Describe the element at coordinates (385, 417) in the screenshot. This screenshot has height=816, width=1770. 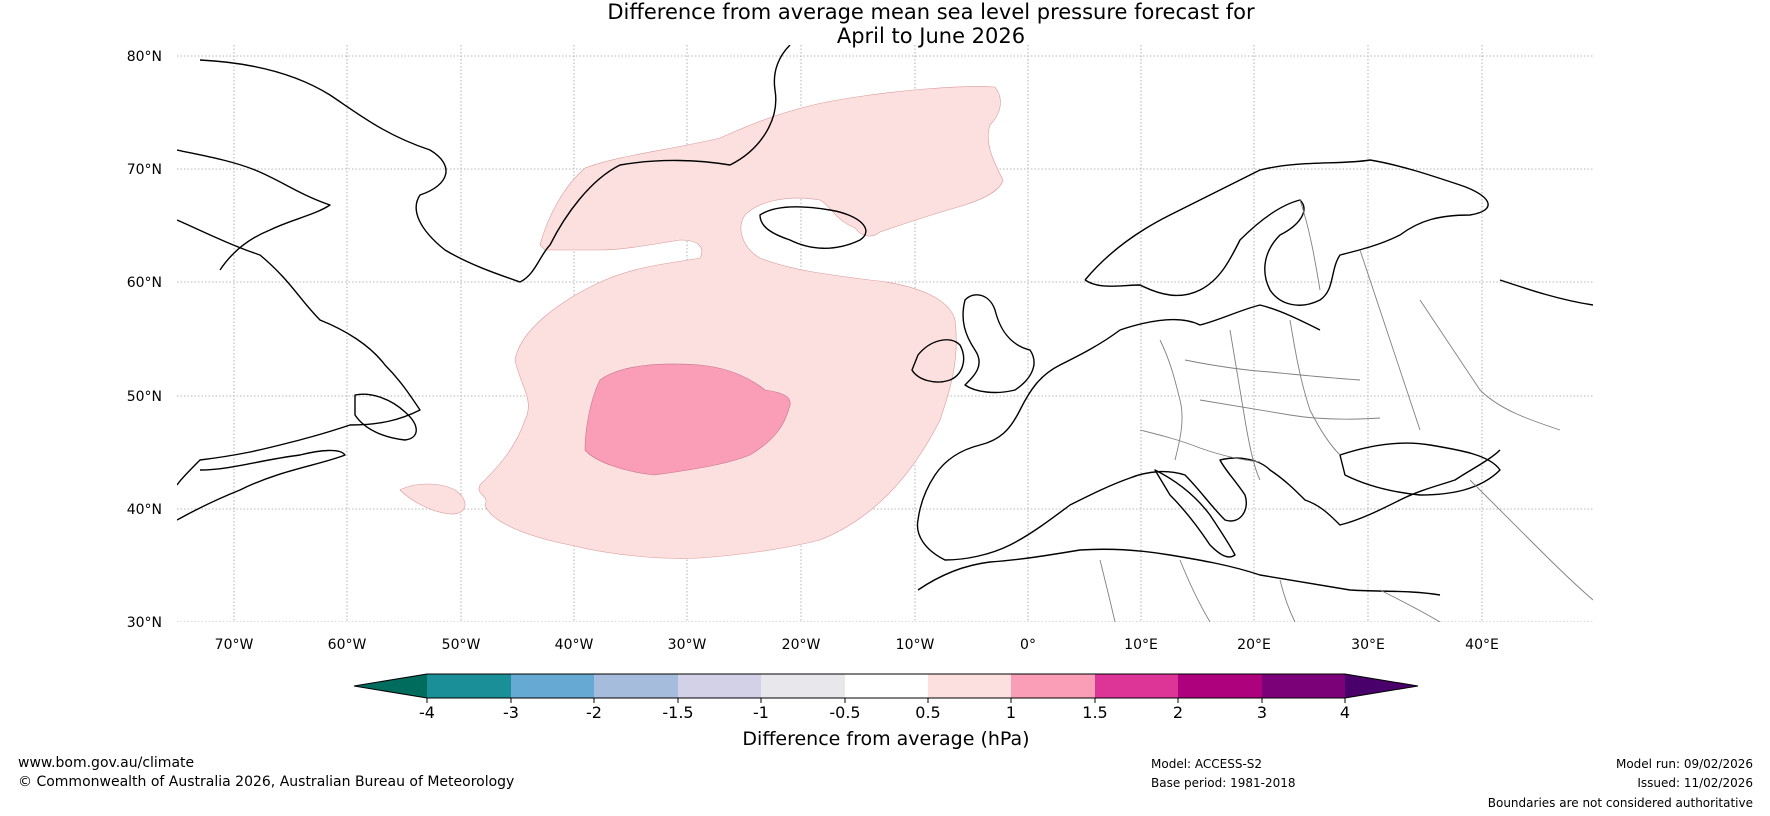
I see `newfoundland-coast` at that location.